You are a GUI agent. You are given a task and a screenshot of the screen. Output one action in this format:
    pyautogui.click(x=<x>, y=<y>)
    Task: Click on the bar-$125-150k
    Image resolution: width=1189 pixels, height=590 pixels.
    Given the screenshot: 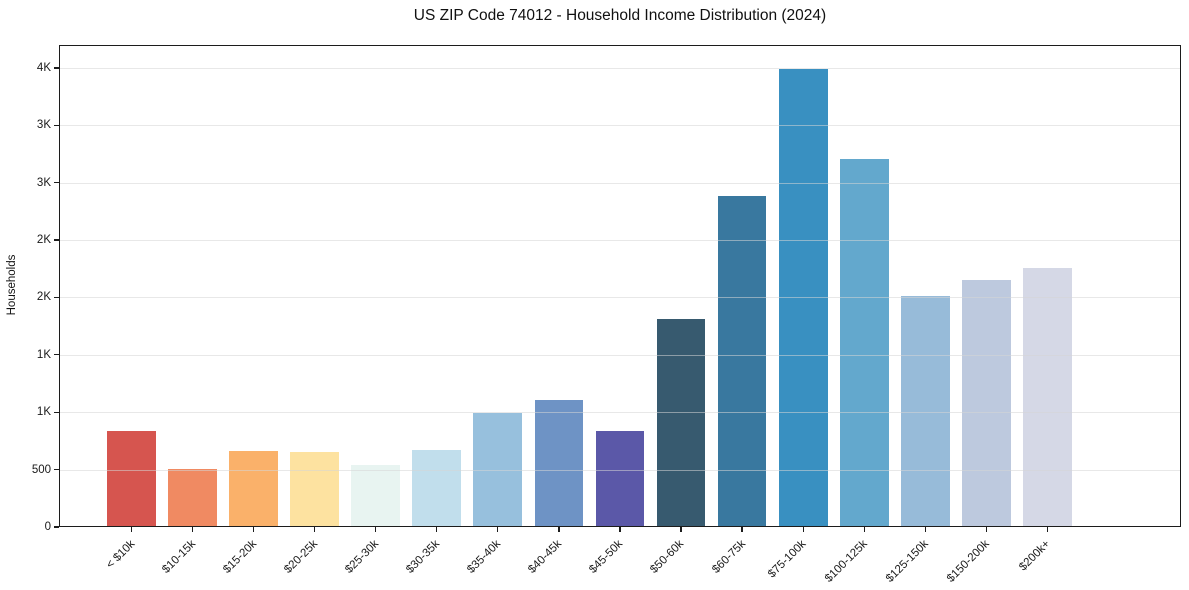 What is the action you would take?
    pyautogui.click(x=925, y=411)
    